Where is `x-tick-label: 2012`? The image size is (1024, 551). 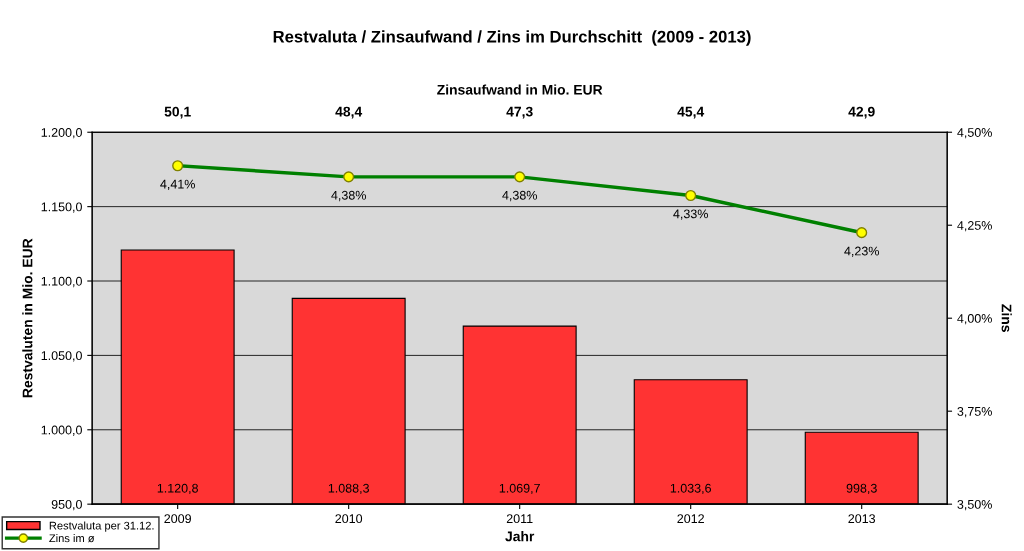 x-tick-label: 2012 is located at coordinates (690, 519).